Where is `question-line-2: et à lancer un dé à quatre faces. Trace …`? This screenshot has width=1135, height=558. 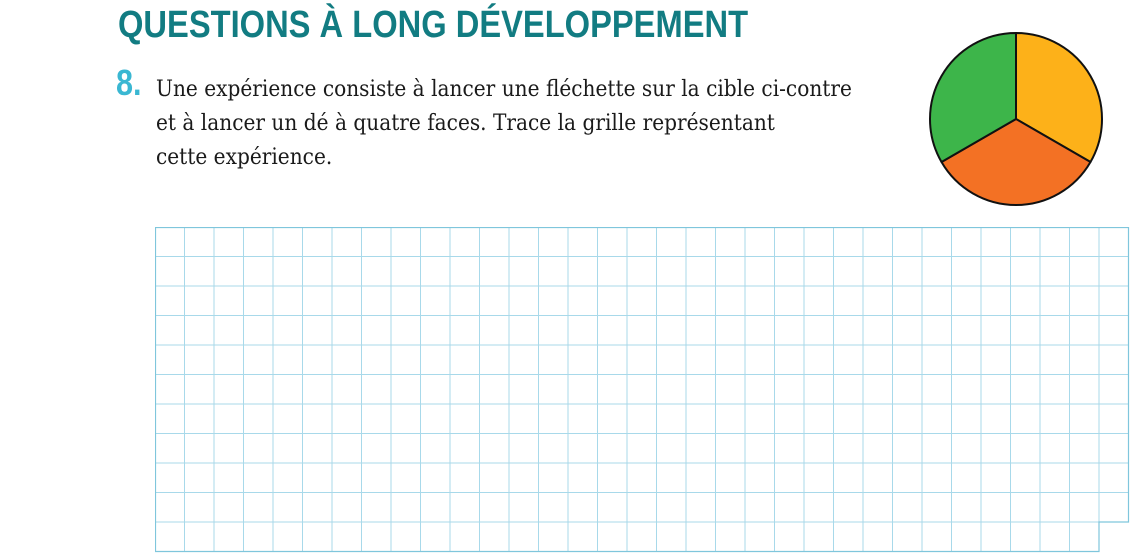 question-line-2: et à lancer un dé à quatre faces. Trace … is located at coordinates (465, 123).